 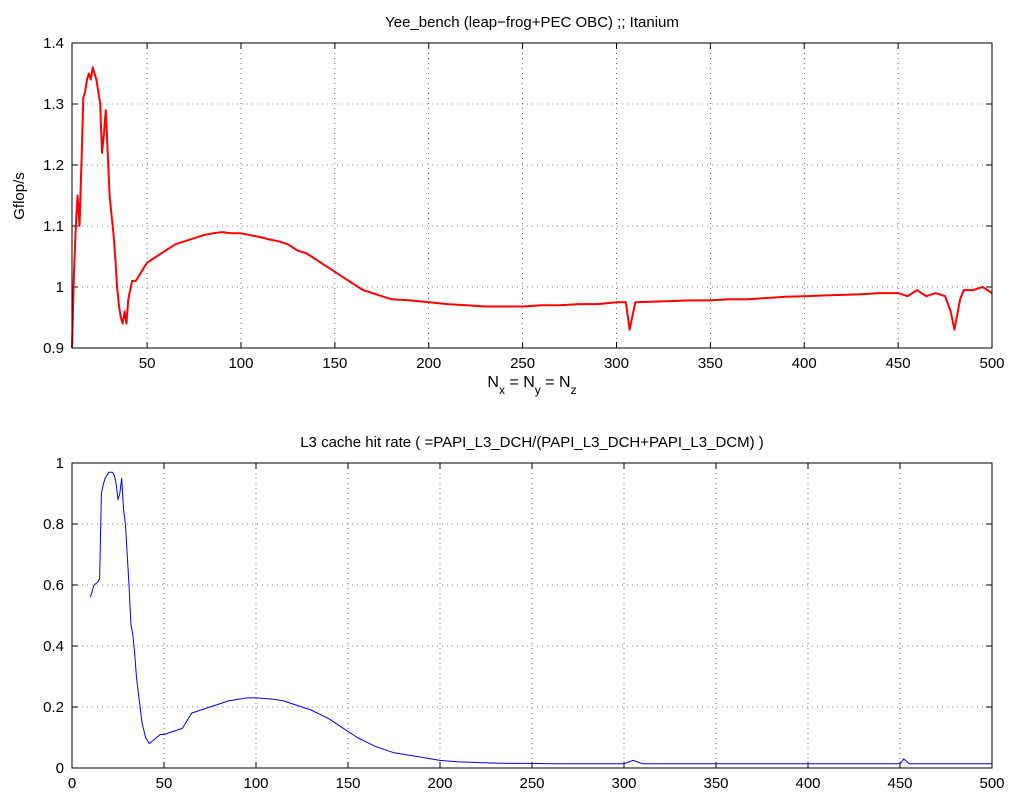 I want to click on y-tick-label: 1.1, so click(x=53, y=226).